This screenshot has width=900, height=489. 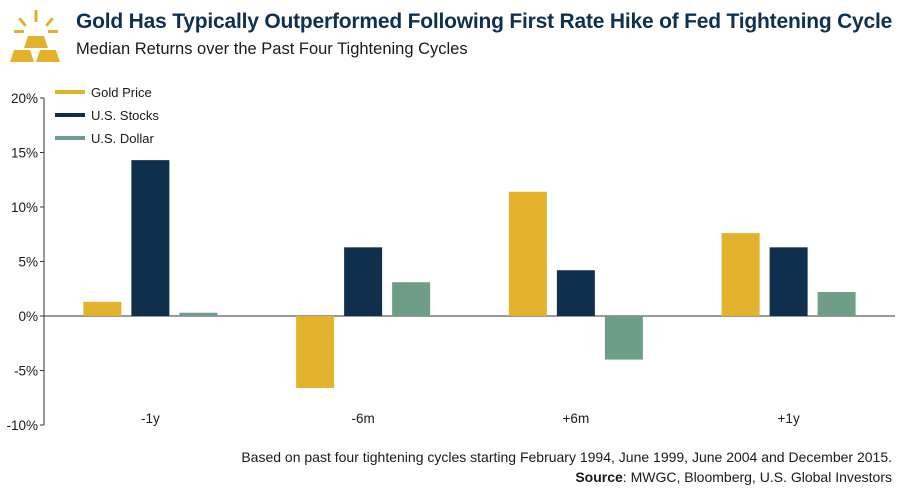 I want to click on gold-bars-icon, so click(x=35, y=36).